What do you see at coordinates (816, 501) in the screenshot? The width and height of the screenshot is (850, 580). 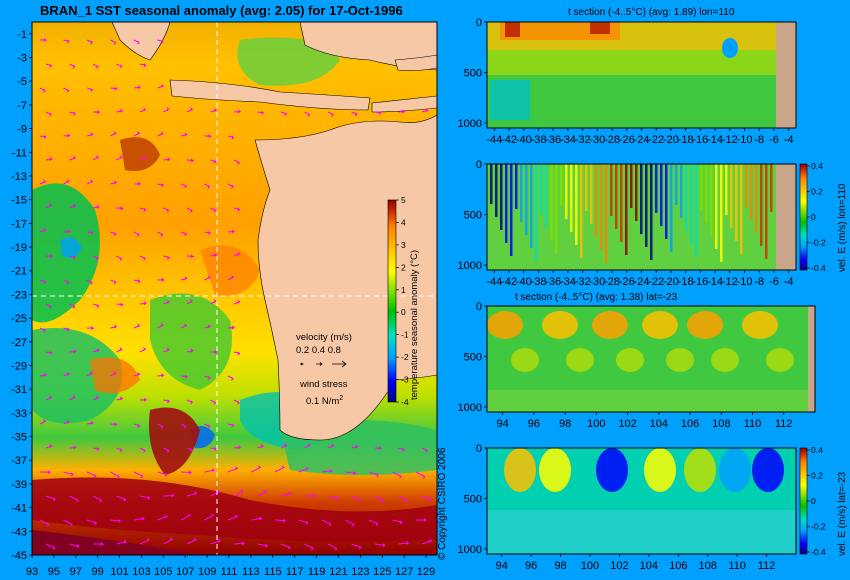 I see `panel4-colorbar-ticks: 0.4 0.2 0 -0.2 -0.4` at bounding box center [816, 501].